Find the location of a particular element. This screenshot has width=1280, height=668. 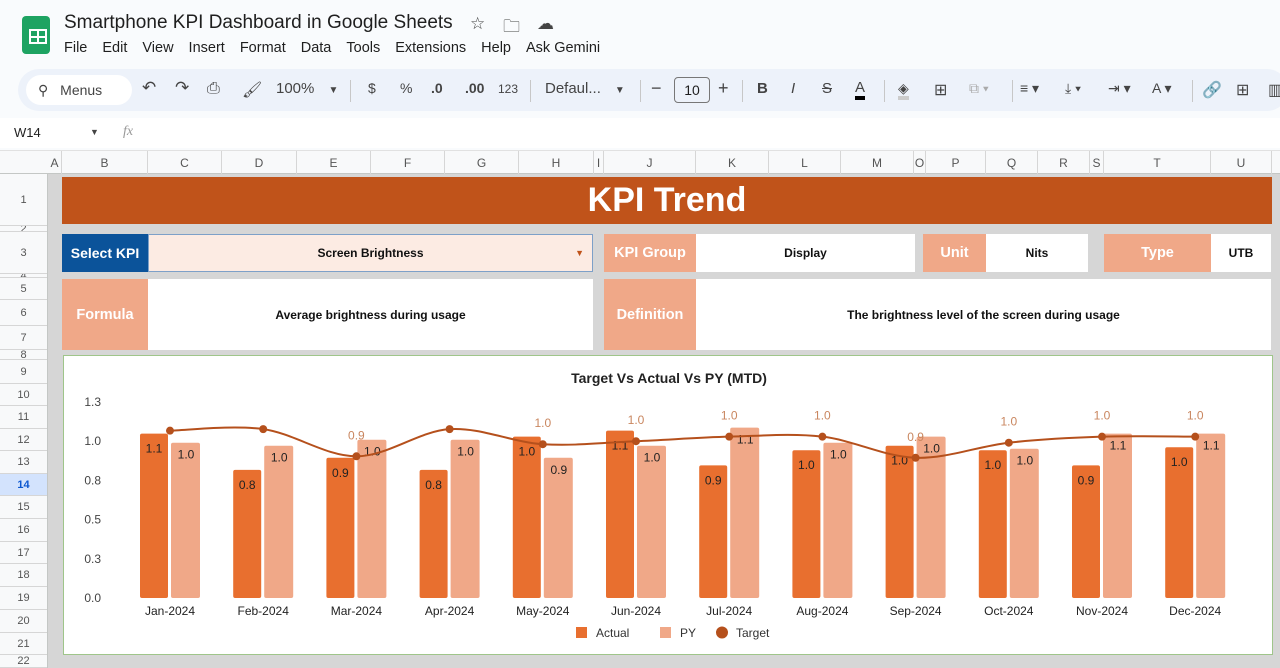

column-header-H: H is located at coordinates (556, 163).